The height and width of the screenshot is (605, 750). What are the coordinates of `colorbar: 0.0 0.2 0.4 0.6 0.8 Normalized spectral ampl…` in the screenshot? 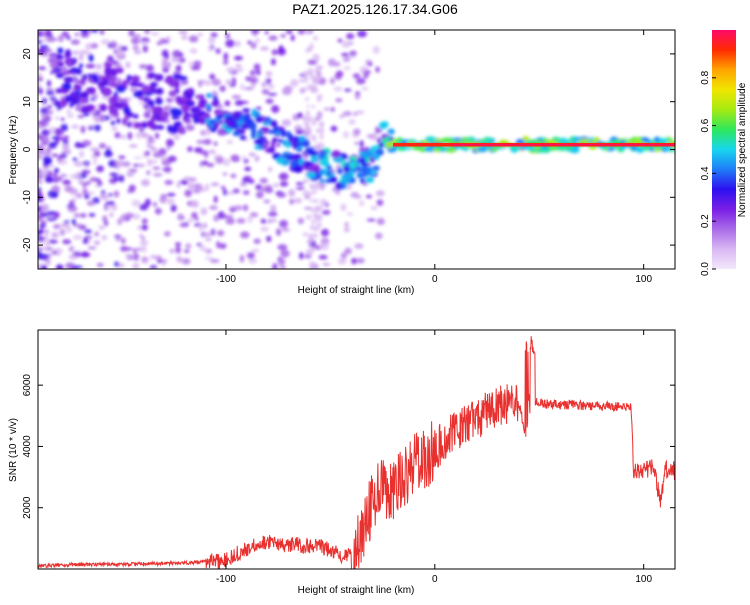 It's located at (724, 153).